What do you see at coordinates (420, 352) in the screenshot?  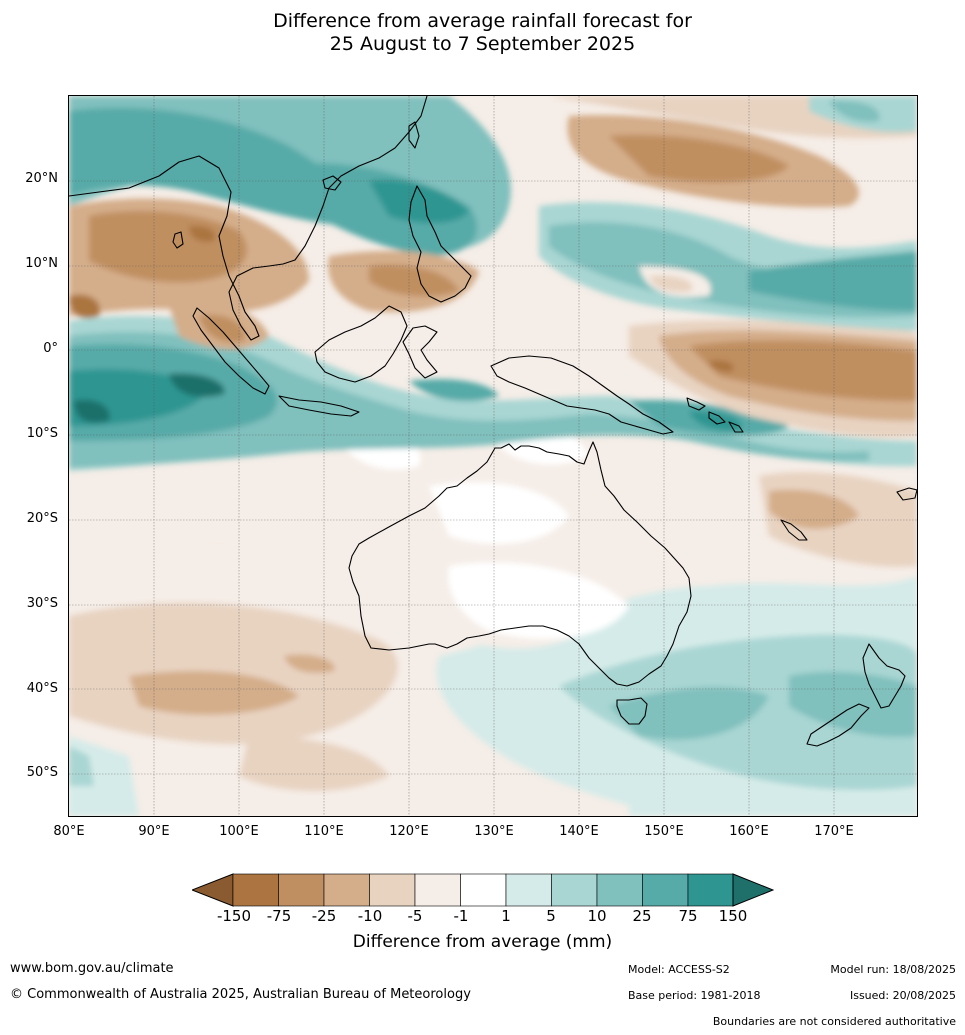 I see `sulawesi-coastline` at bounding box center [420, 352].